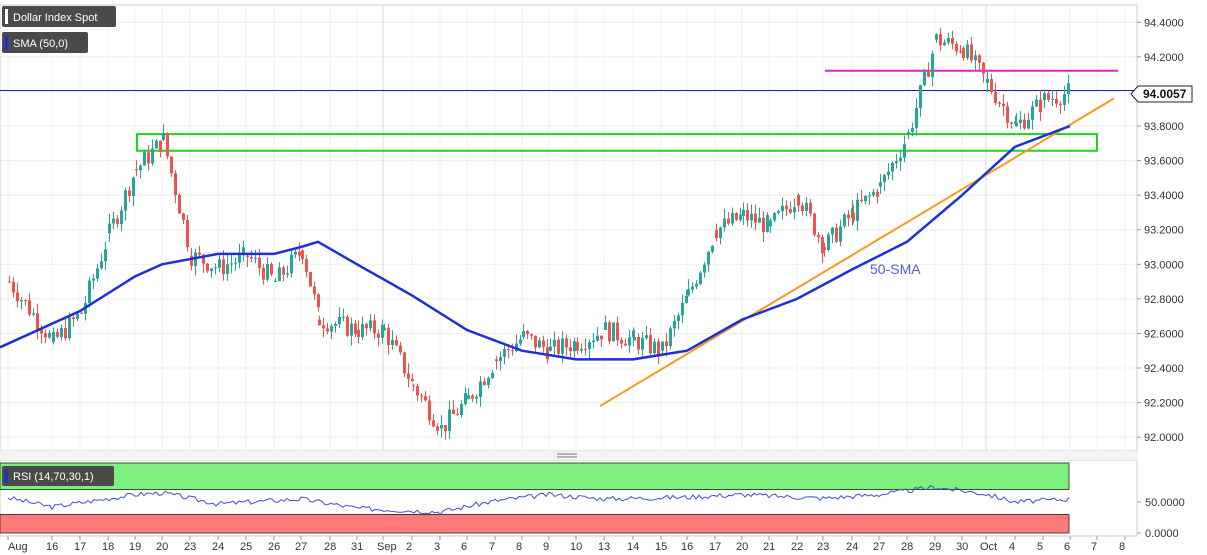 Image resolution: width=1207 pixels, height=555 pixels. Describe the element at coordinates (1165, 503) in the screenshot. I see `rsi-y-tick-label: 50.0000` at that location.